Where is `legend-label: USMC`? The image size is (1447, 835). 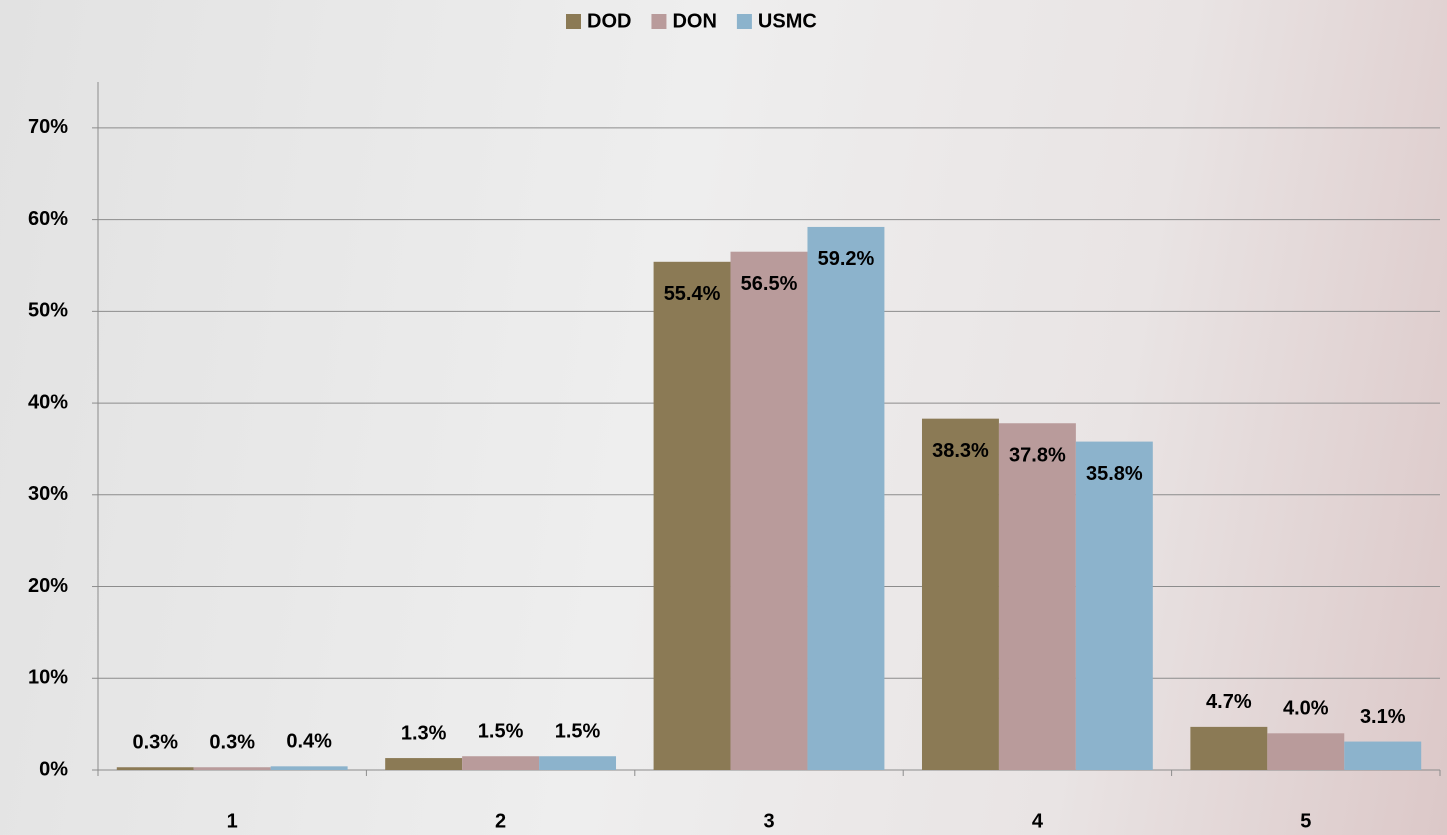 legend-label: USMC is located at coordinates (787, 21).